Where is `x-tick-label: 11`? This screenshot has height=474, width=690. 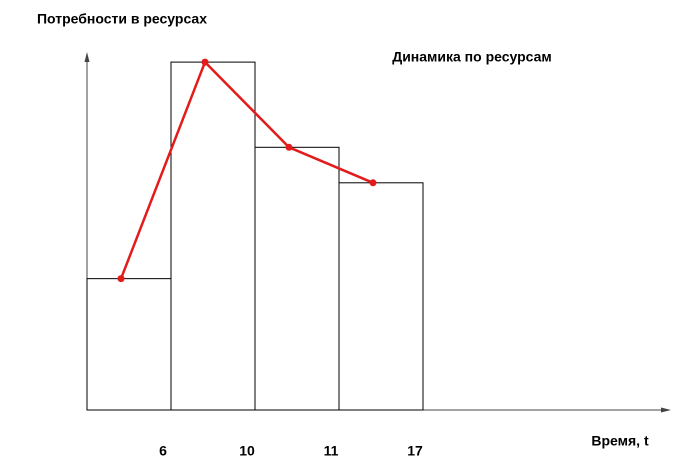 x-tick-label: 11 is located at coordinates (331, 451).